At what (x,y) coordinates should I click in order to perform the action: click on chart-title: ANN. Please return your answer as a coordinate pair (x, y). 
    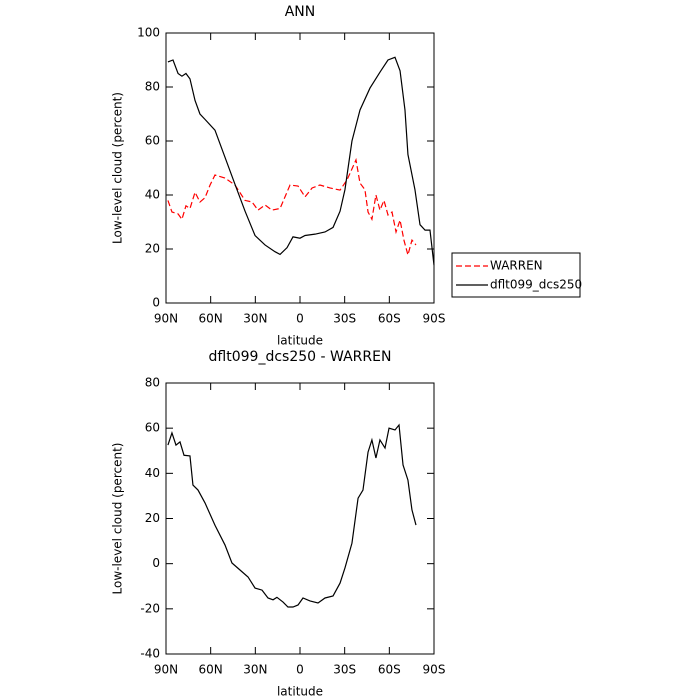
    Looking at the image, I should click on (300, 12).